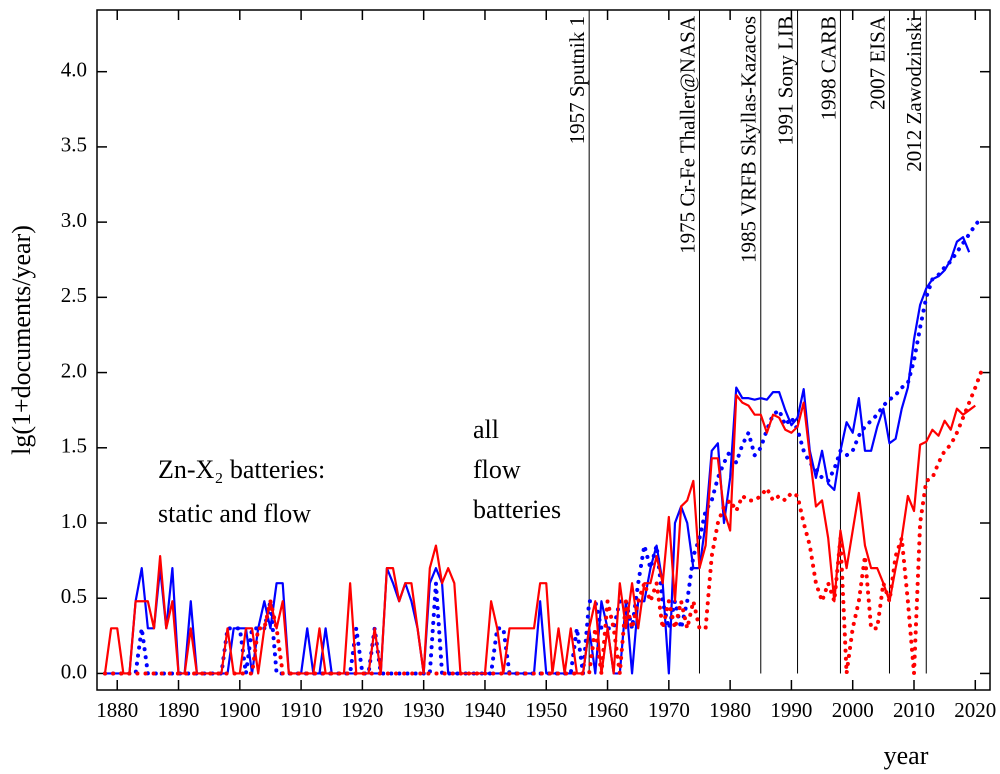 The image size is (1000, 774). What do you see at coordinates (485, 710) in the screenshot?
I see `x-tick-label: 1940` at bounding box center [485, 710].